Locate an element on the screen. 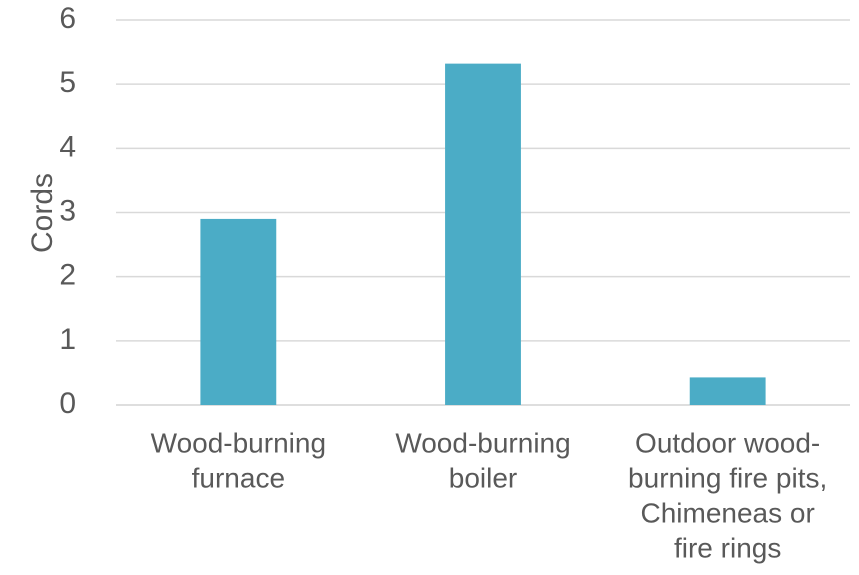 This screenshot has width=859, height=575. y-tick-label: 3 is located at coordinates (67, 210).